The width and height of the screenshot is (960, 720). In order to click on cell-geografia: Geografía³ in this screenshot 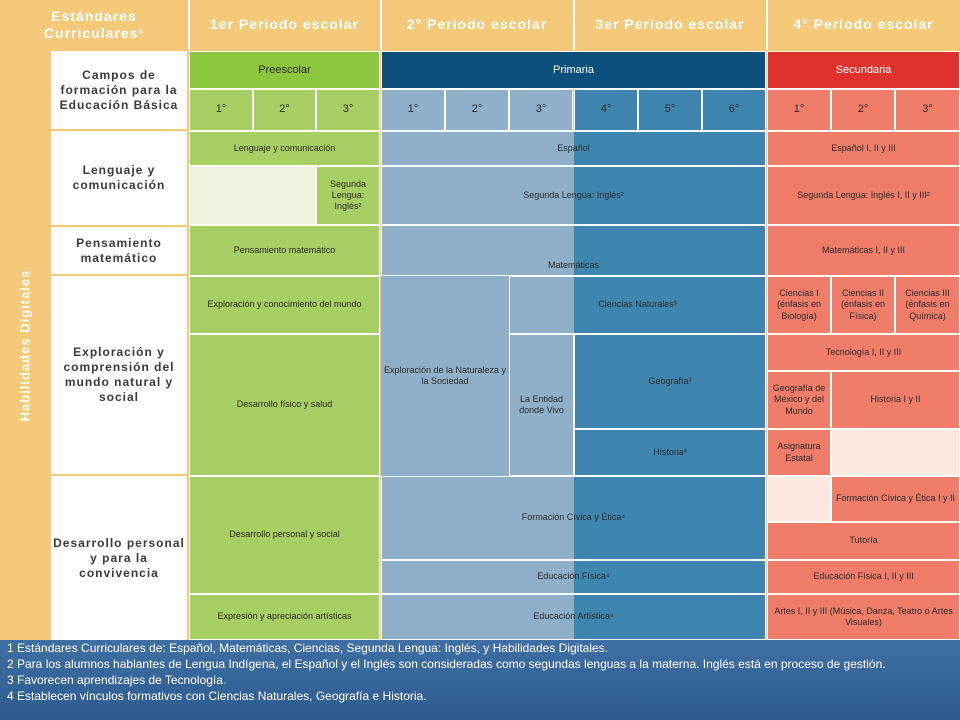, I will do `click(670, 381)`.